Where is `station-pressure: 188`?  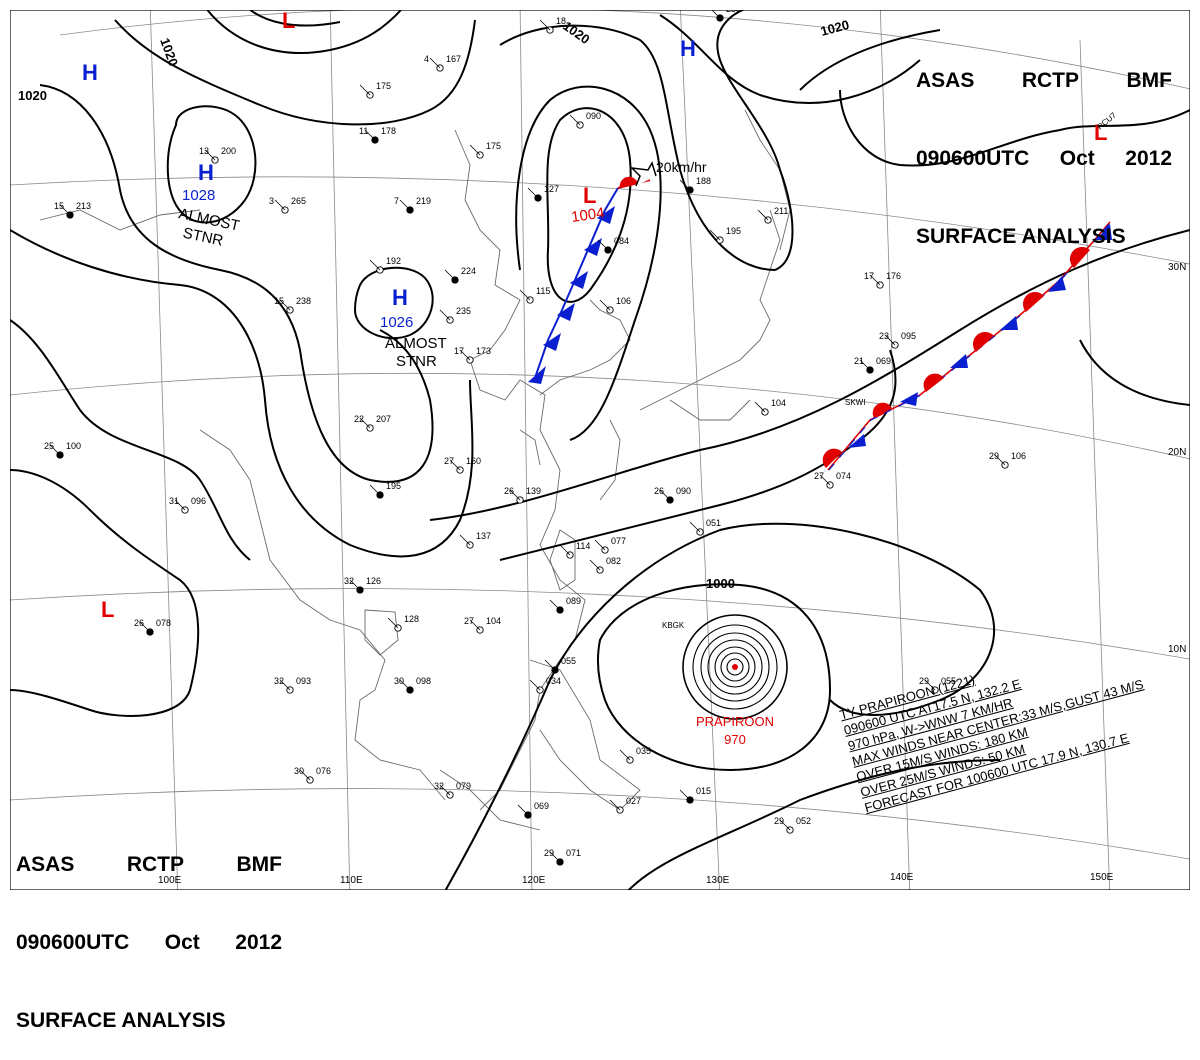 station-pressure: 188 is located at coordinates (703, 181).